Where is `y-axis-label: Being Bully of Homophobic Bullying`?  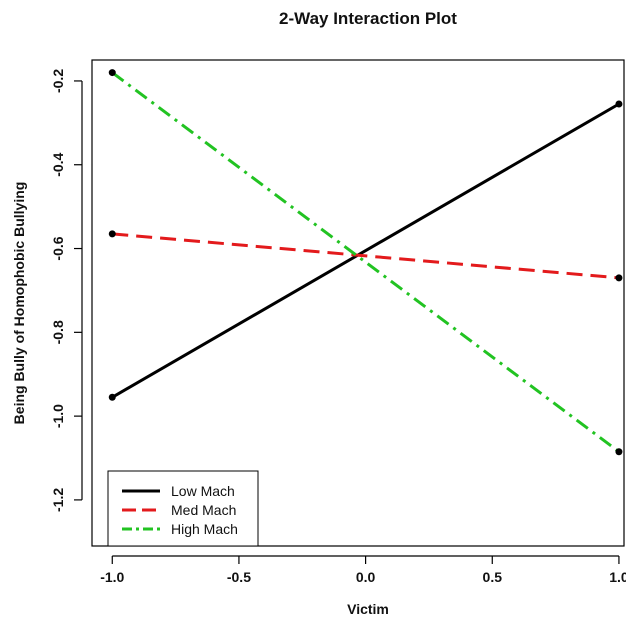
y-axis-label: Being Bully of Homophobic Bullying is located at coordinates (19, 303).